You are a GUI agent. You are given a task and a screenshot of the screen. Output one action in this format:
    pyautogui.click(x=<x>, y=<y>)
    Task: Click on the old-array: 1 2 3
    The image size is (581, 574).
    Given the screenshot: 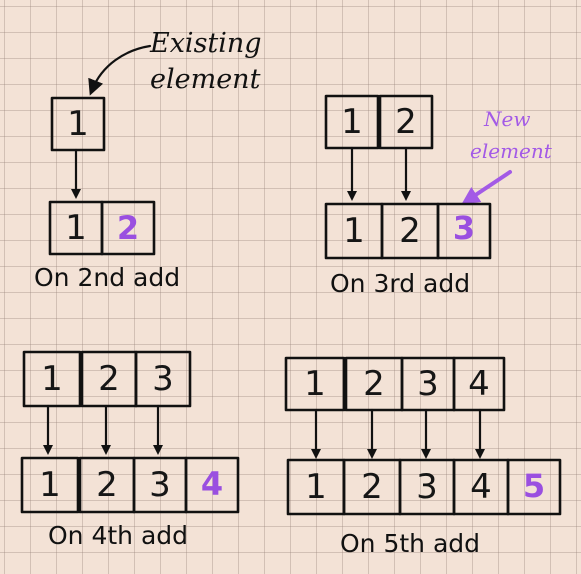 What is the action you would take?
    pyautogui.click(x=107, y=379)
    